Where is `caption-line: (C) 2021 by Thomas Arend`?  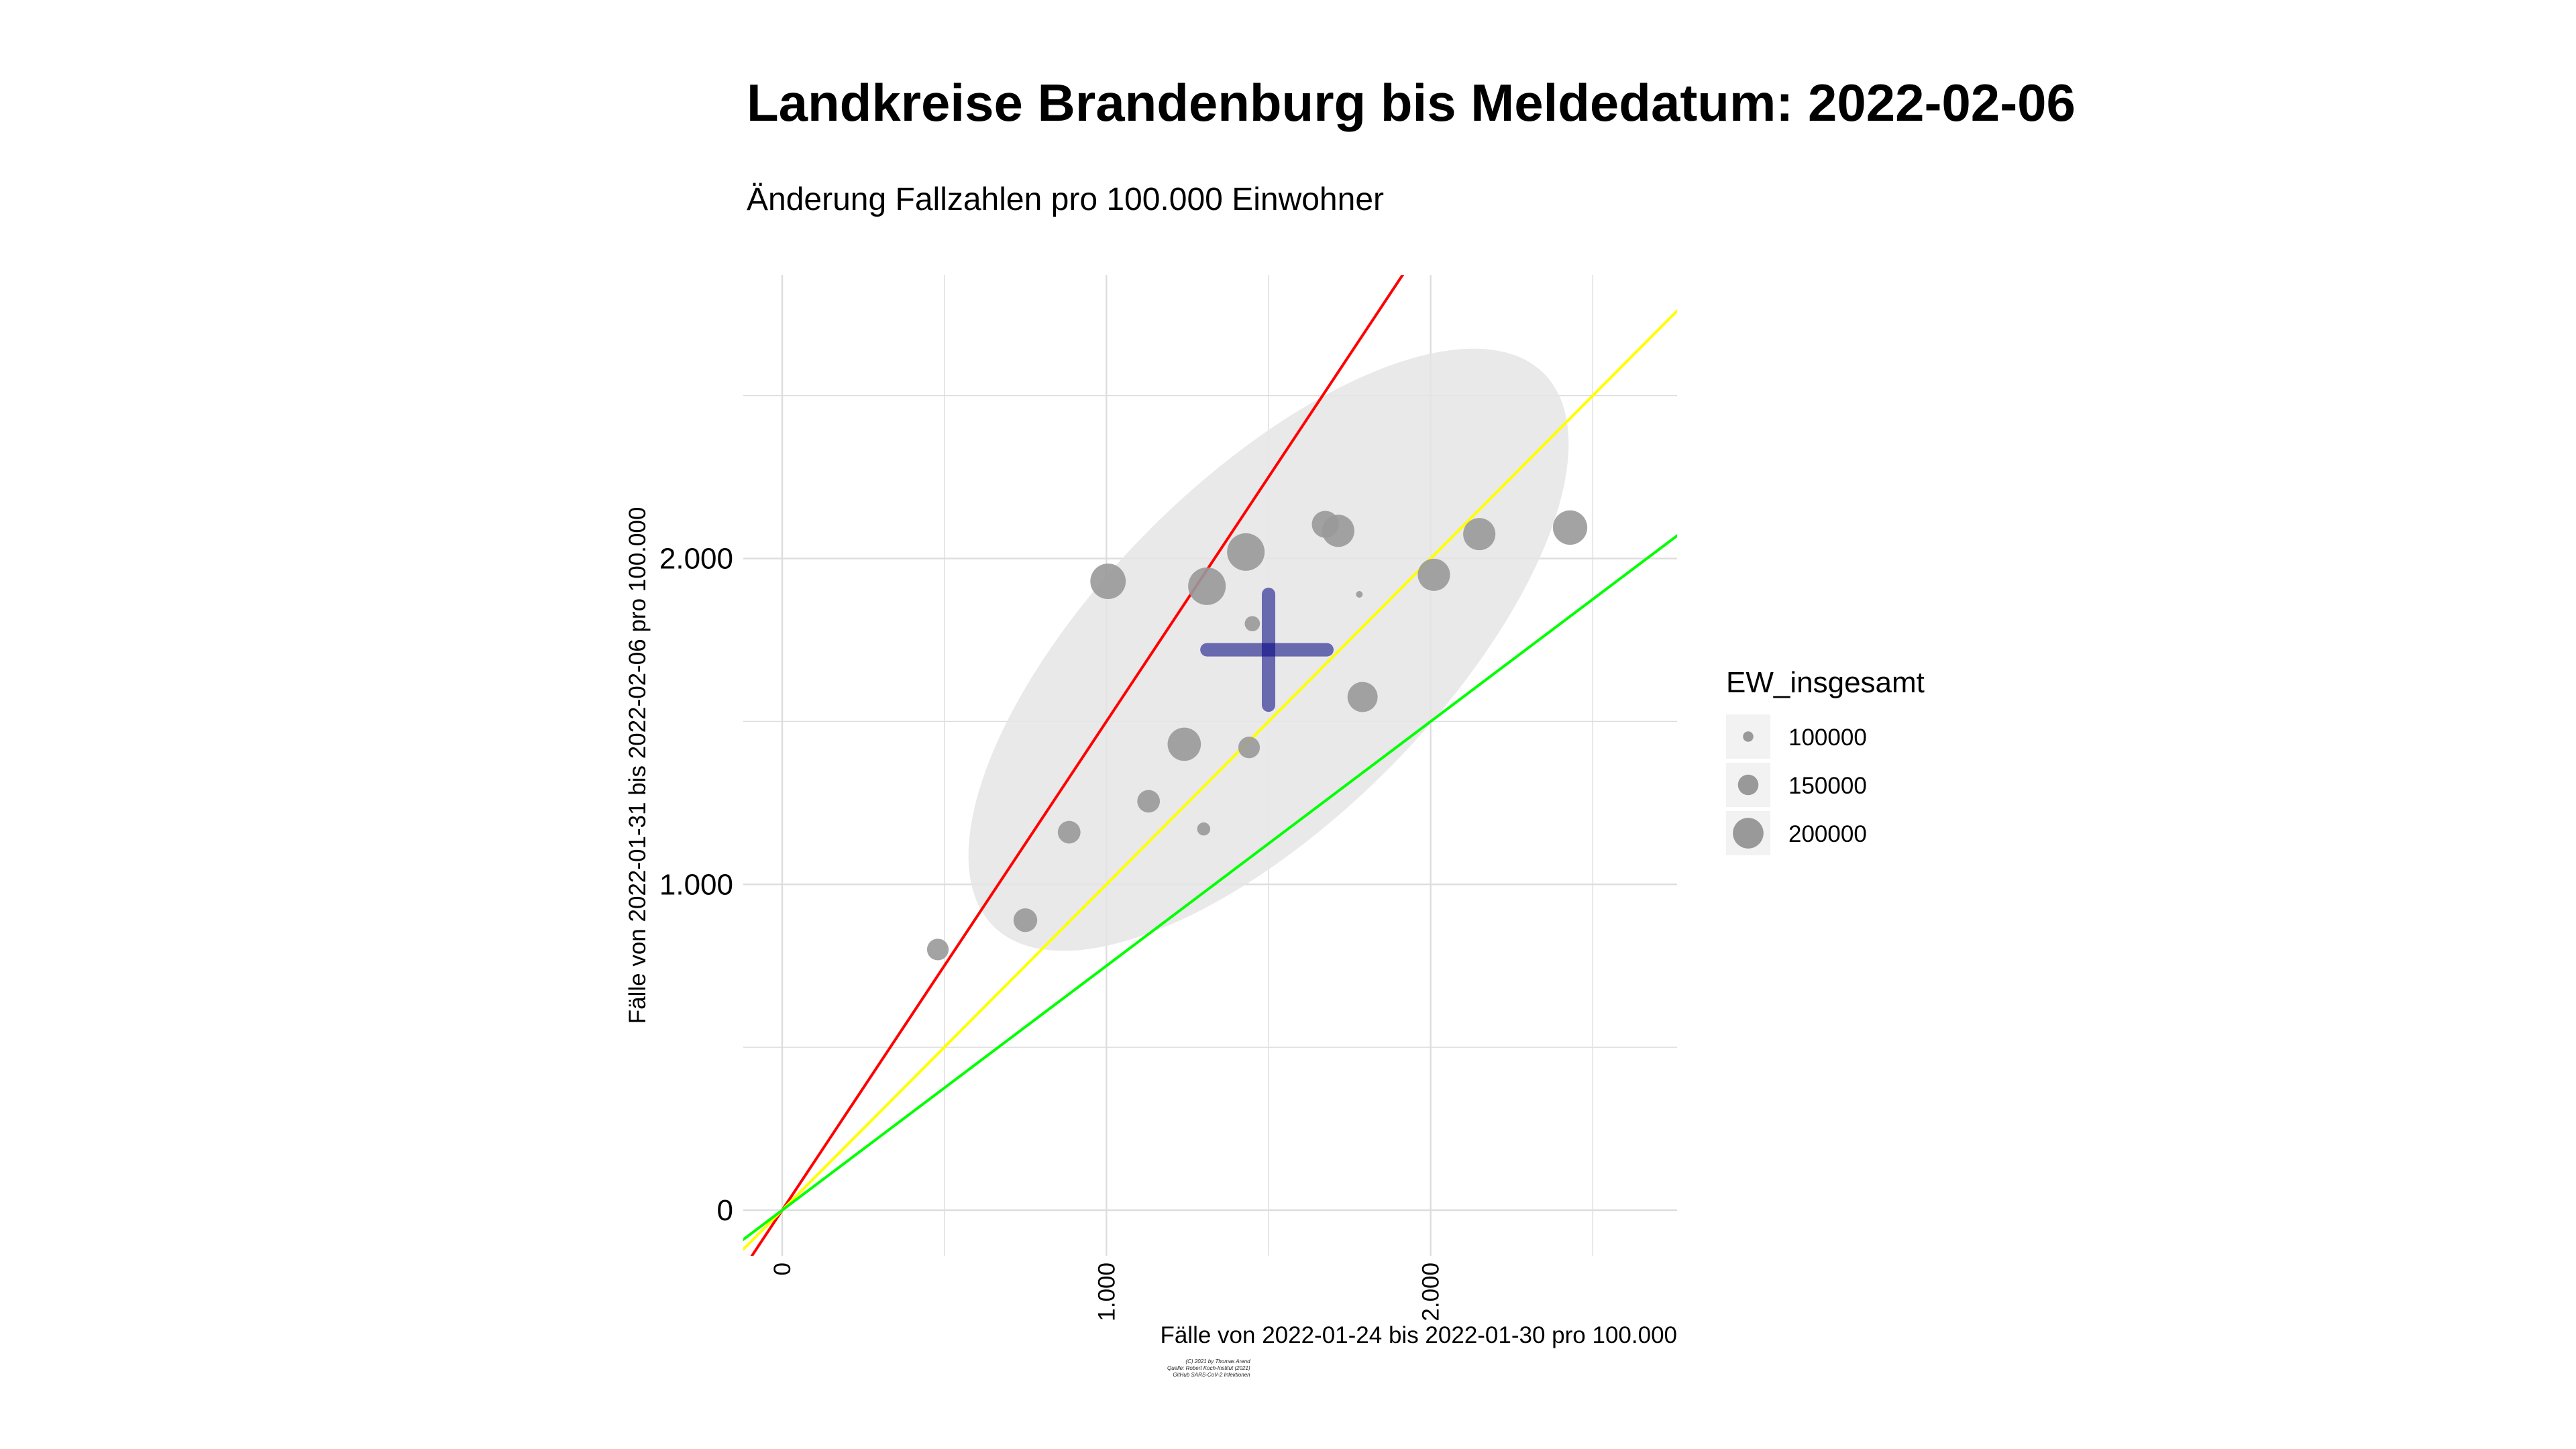 caption-line: (C) 2021 by Thomas Arend is located at coordinates (1217, 1361).